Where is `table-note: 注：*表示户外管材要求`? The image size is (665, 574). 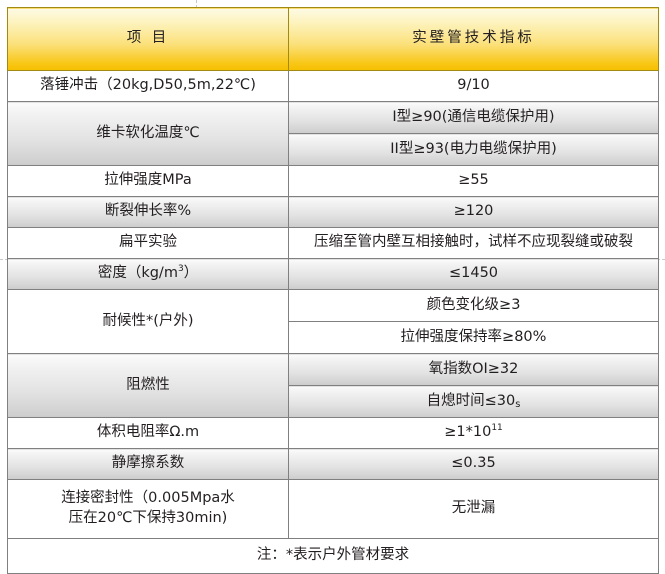
table-note: 注：*表示户外管材要求 is located at coordinates (333, 556).